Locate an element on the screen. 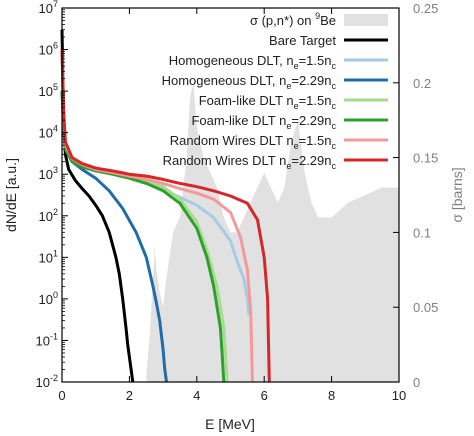 This screenshot has height=436, width=474. y2-tick-label: 0.2 is located at coordinates (422, 83).